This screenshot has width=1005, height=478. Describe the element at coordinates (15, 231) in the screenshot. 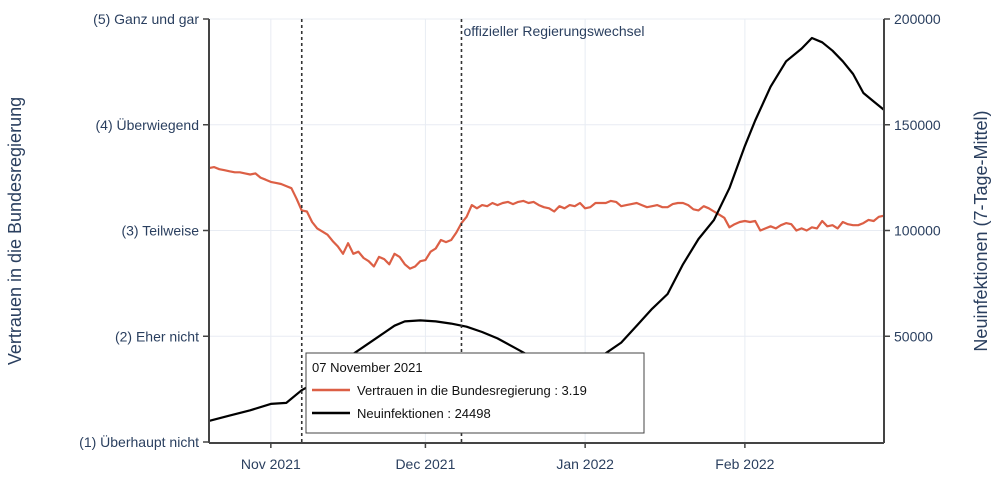

I see `y-left-axis-title: Vertrauen in die Bundesregierung` at that location.